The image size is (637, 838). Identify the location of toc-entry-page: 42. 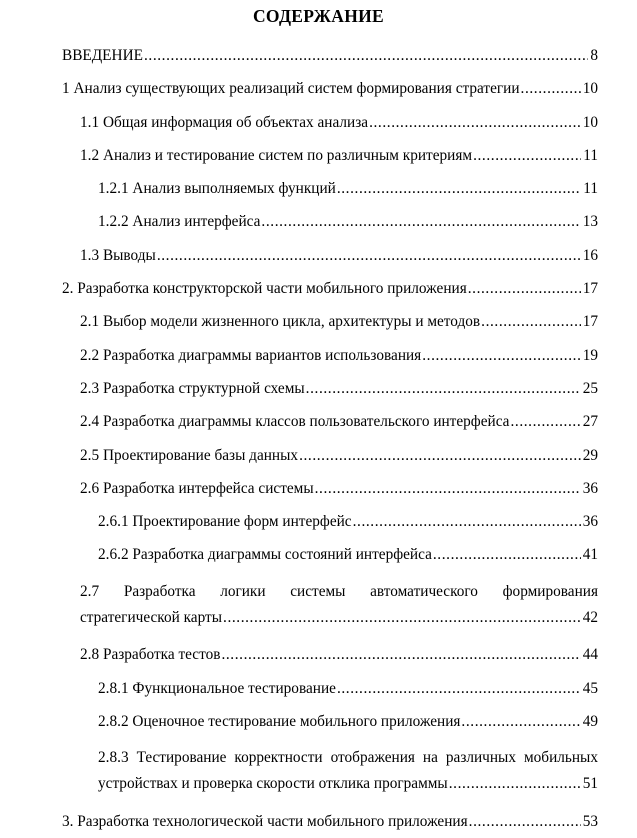
(590, 617).